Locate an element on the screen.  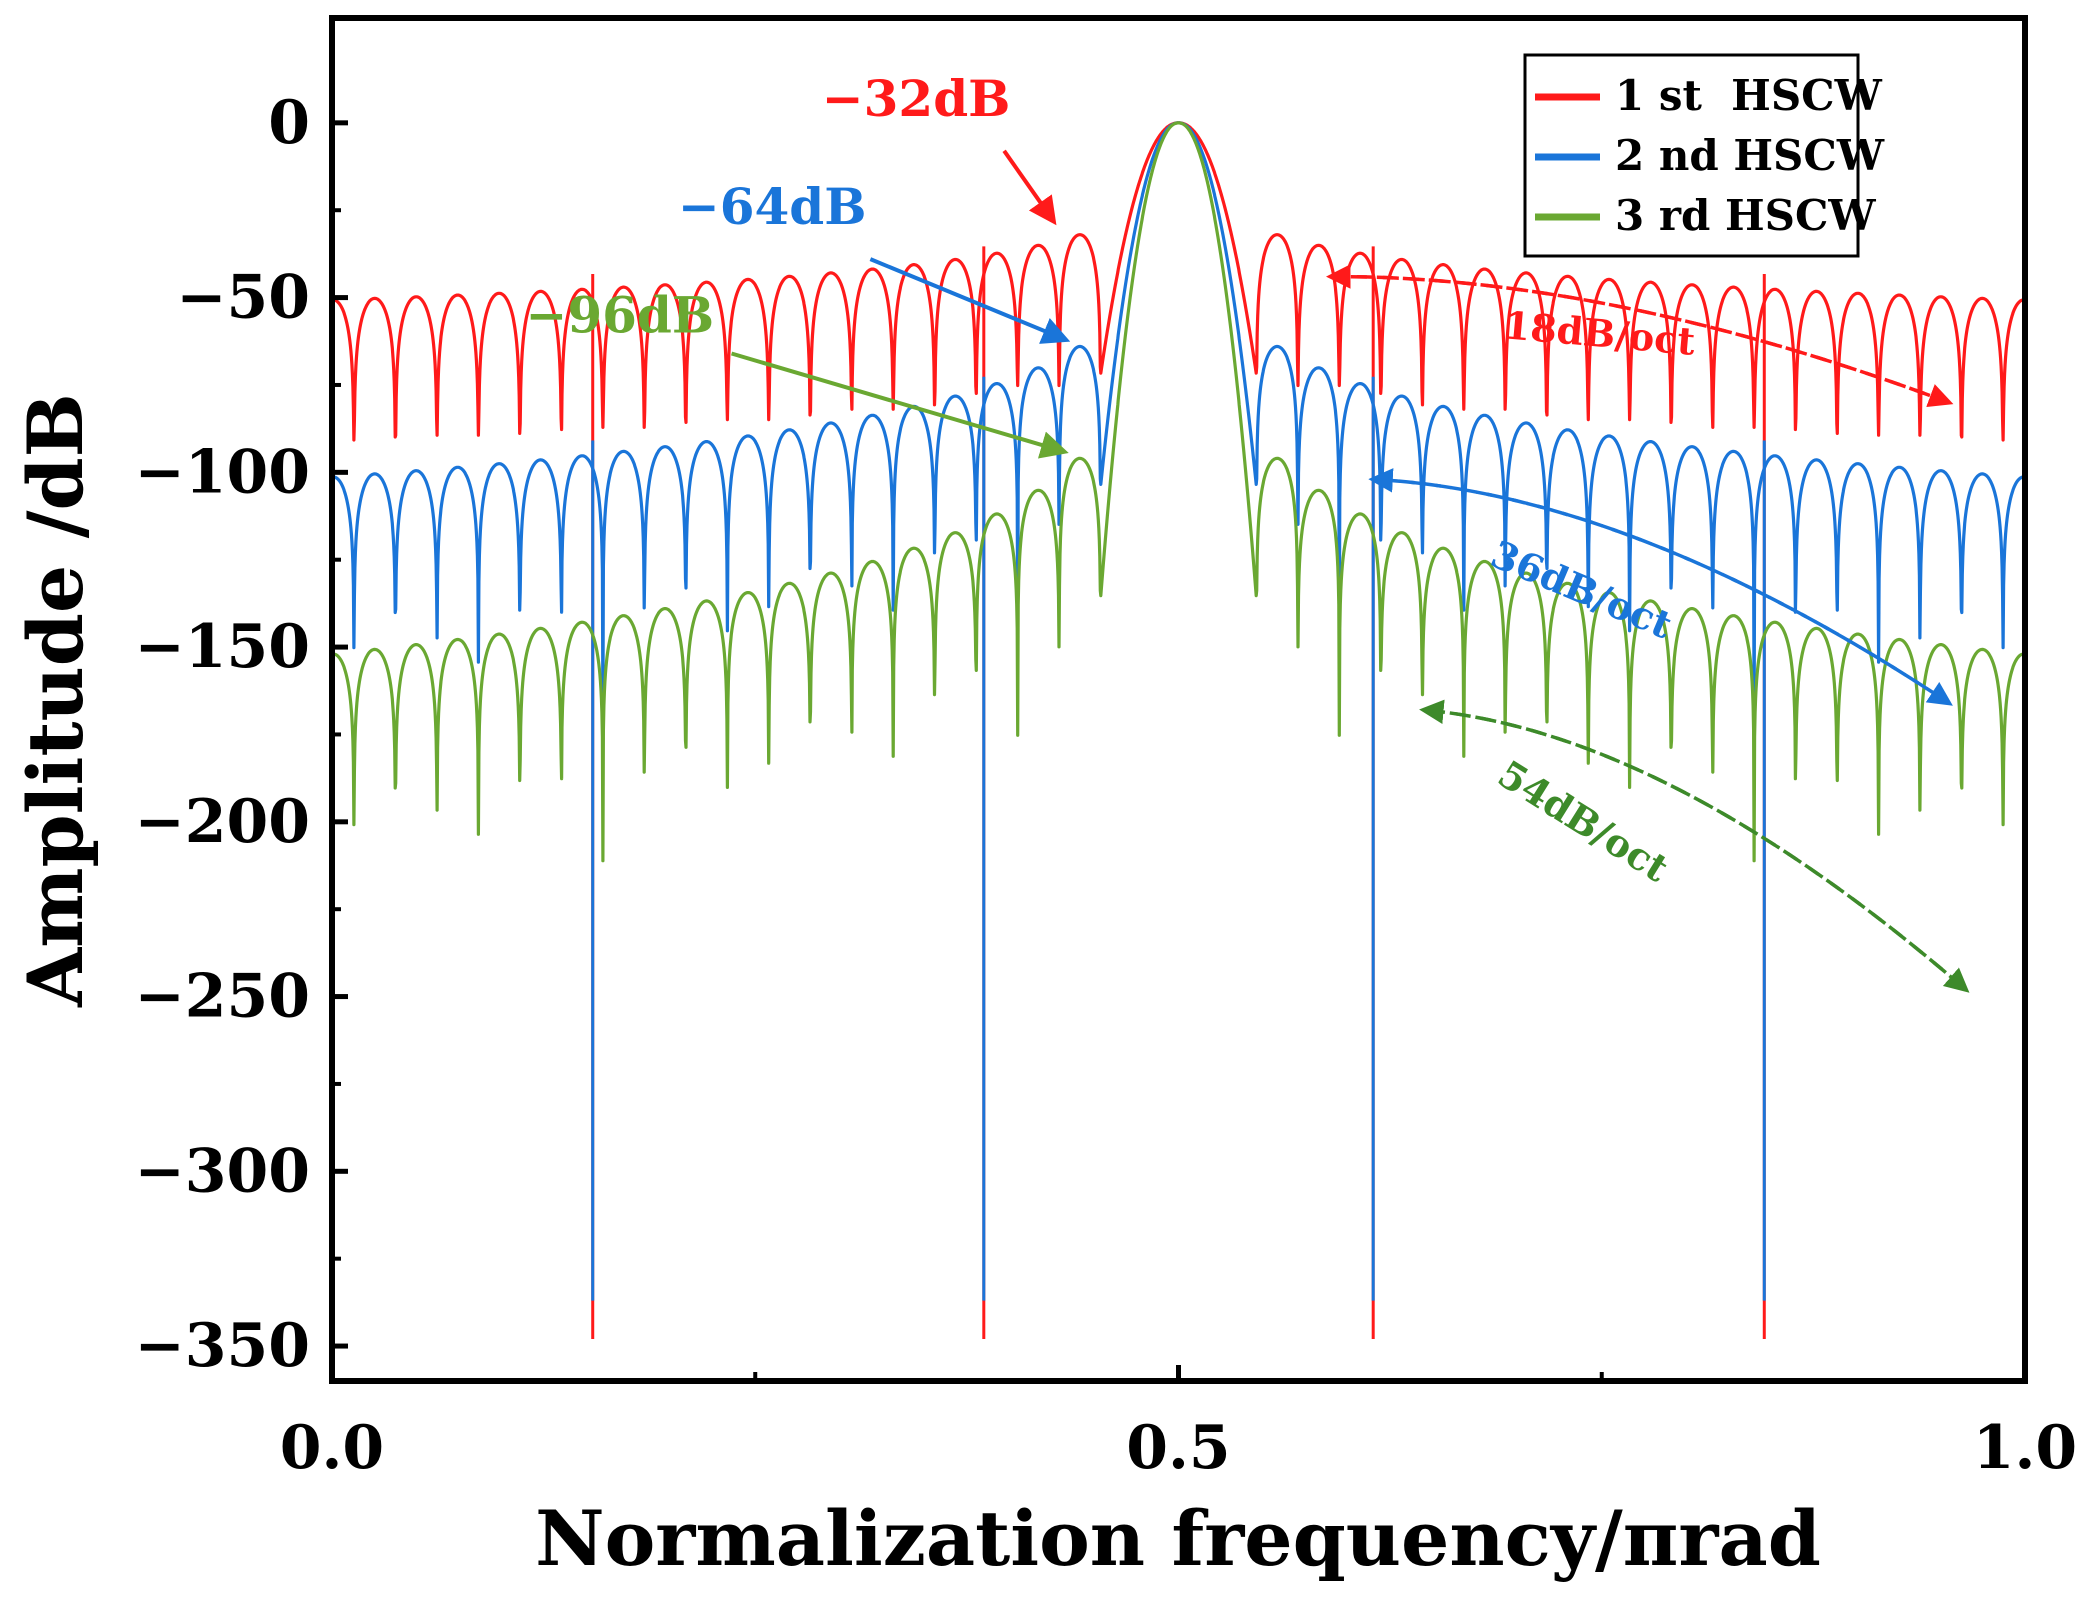
annotation-label-r18: 18dB/oct is located at coordinates (1599, 333).